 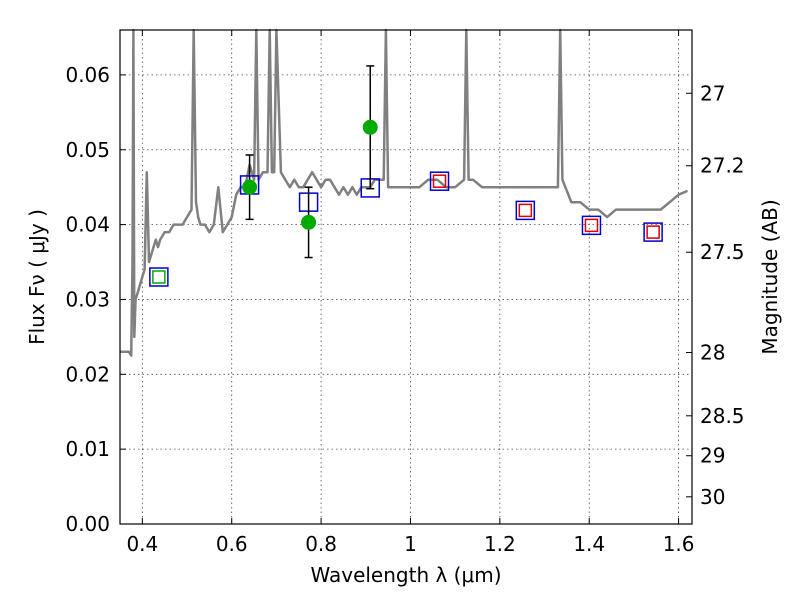 I want to click on y-tick-label: 0.06, so click(x=87, y=75).